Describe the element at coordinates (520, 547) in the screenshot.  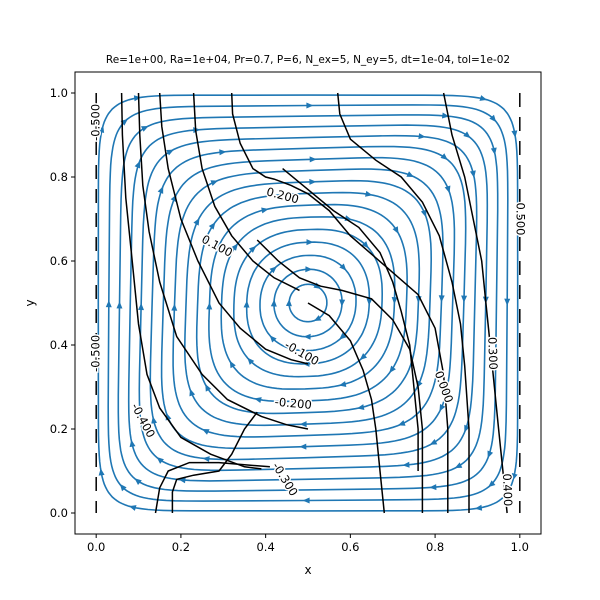
I see `x-tick-label: 1.0` at that location.